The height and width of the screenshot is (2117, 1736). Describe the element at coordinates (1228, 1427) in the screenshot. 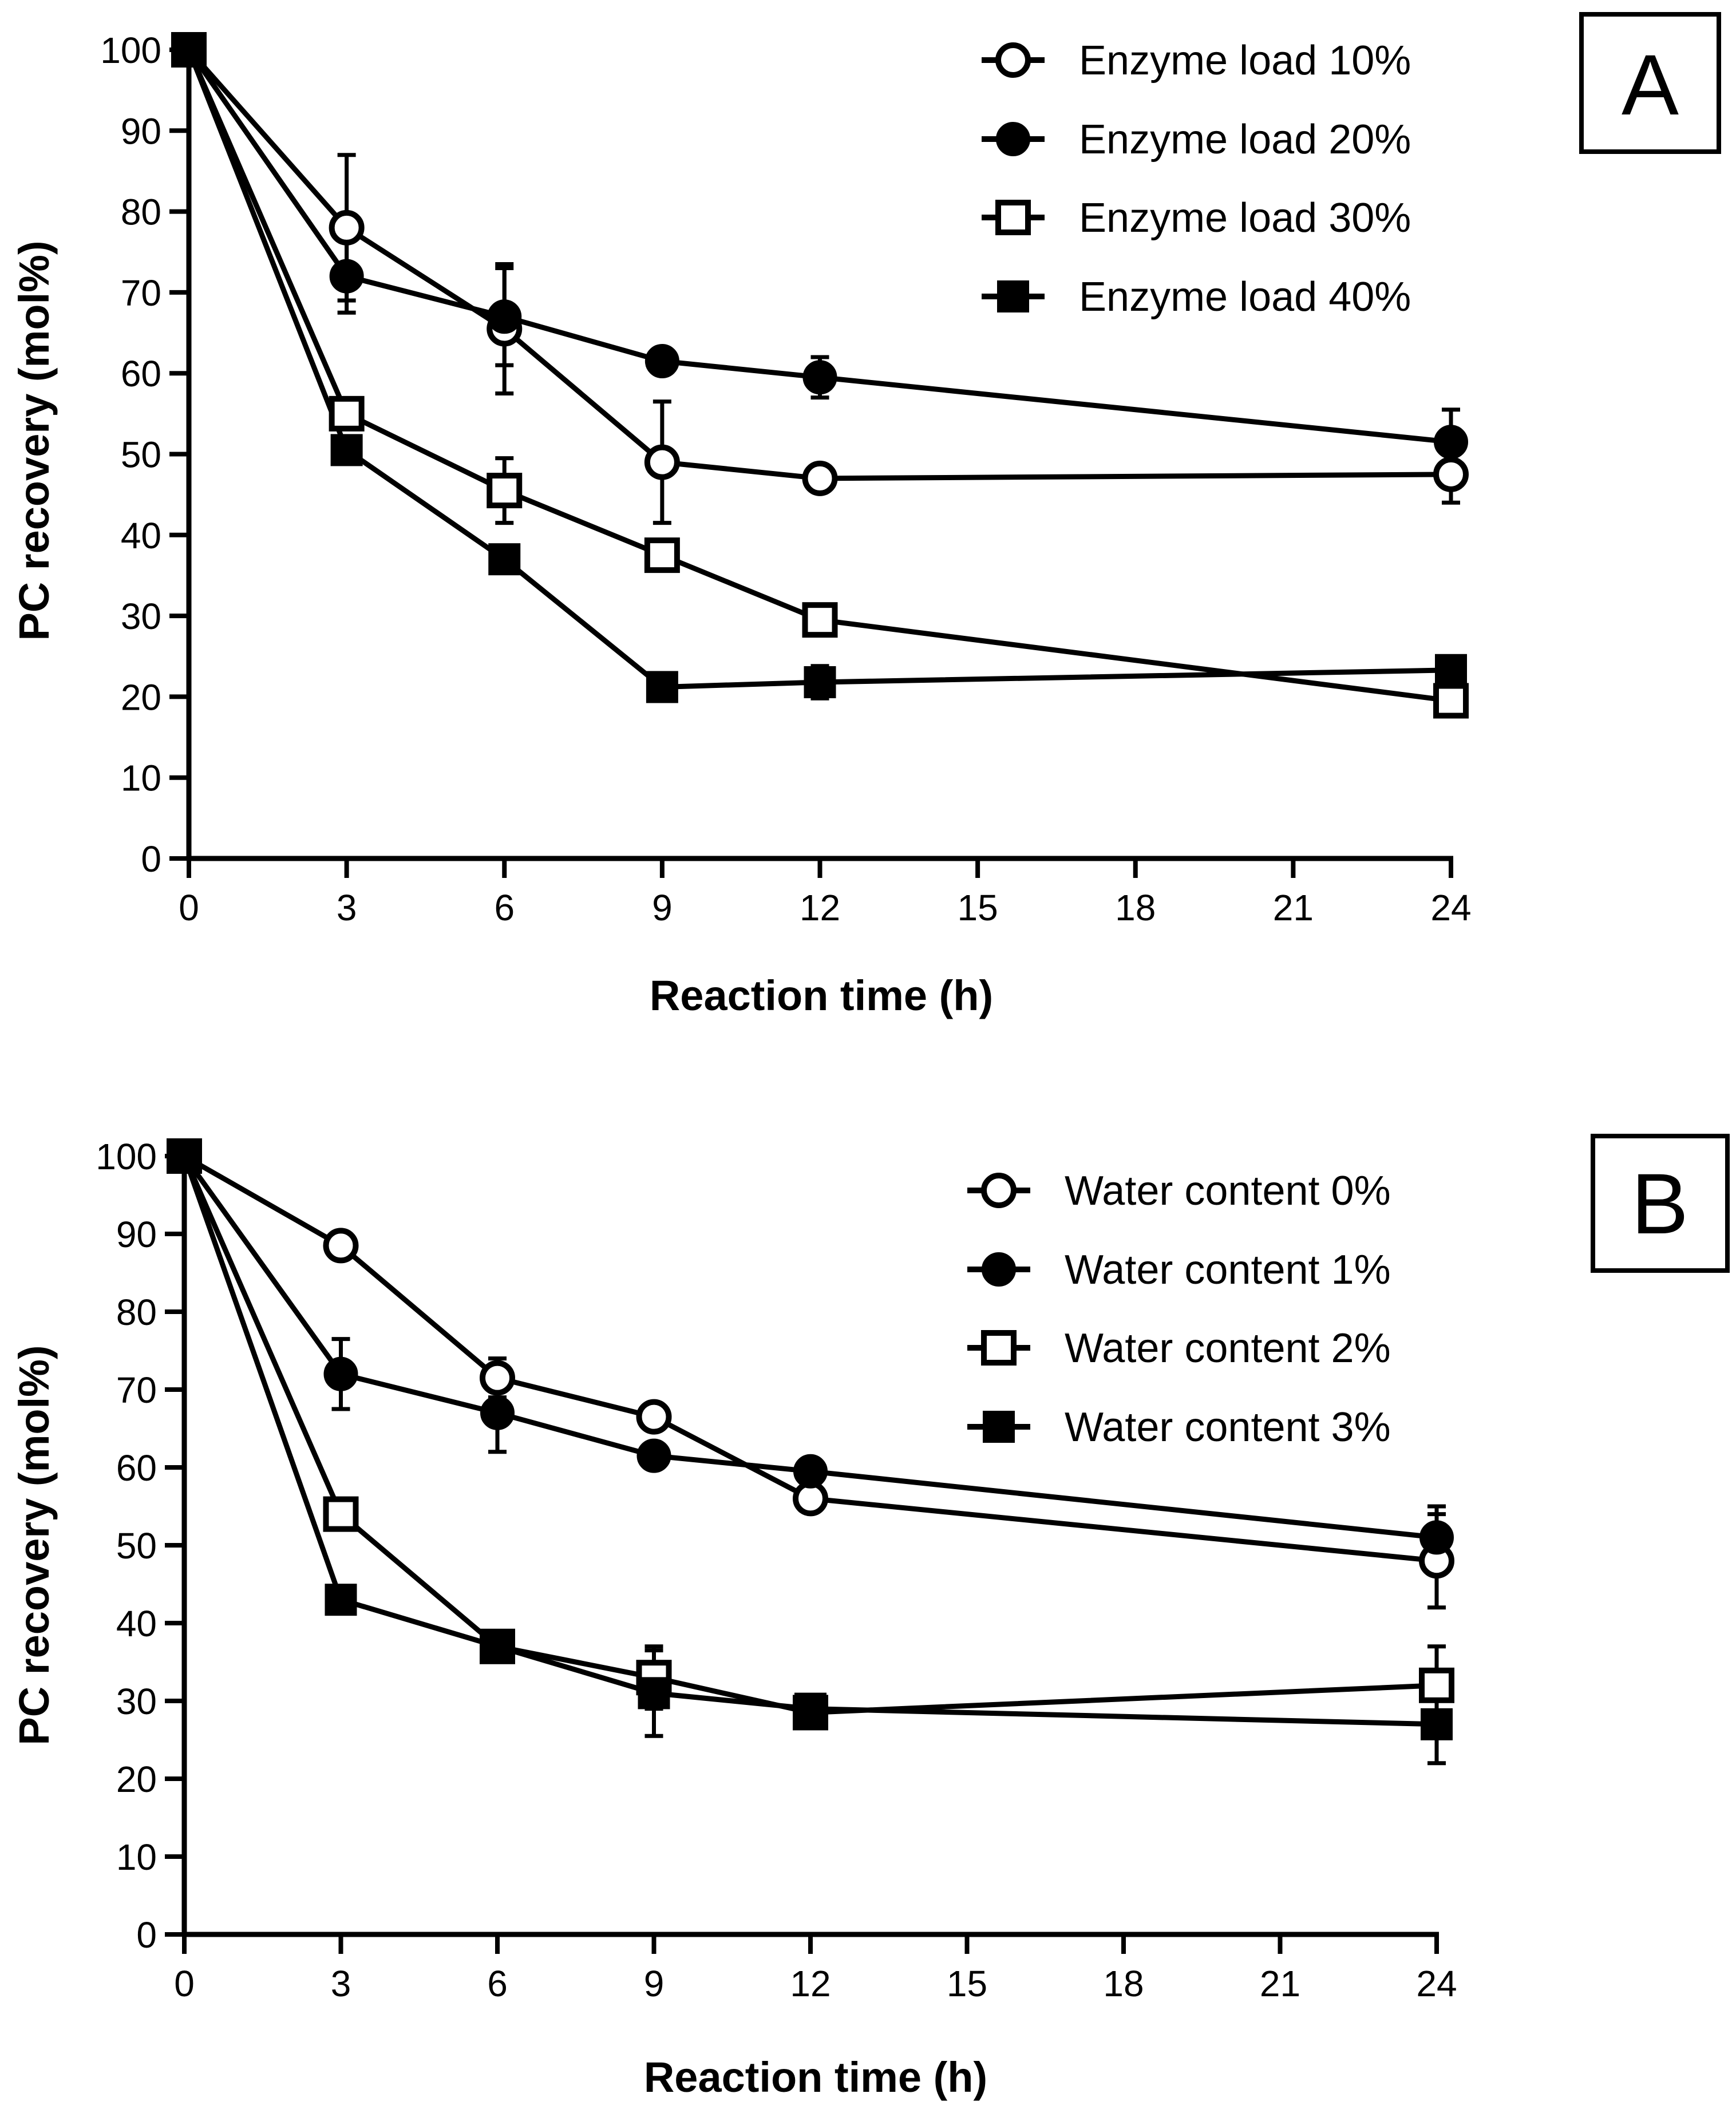

I see `panel-b-legend-label-4: Water content 3%` at that location.